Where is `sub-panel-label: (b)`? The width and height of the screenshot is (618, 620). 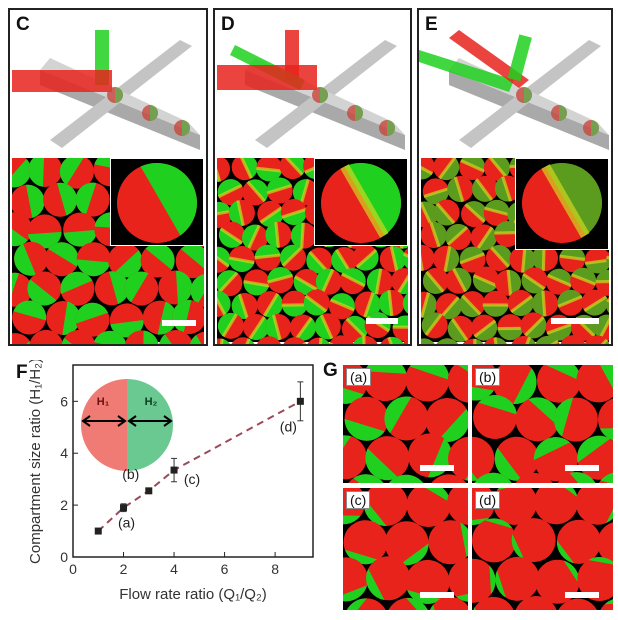 sub-panel-label: (b) is located at coordinates (488, 377).